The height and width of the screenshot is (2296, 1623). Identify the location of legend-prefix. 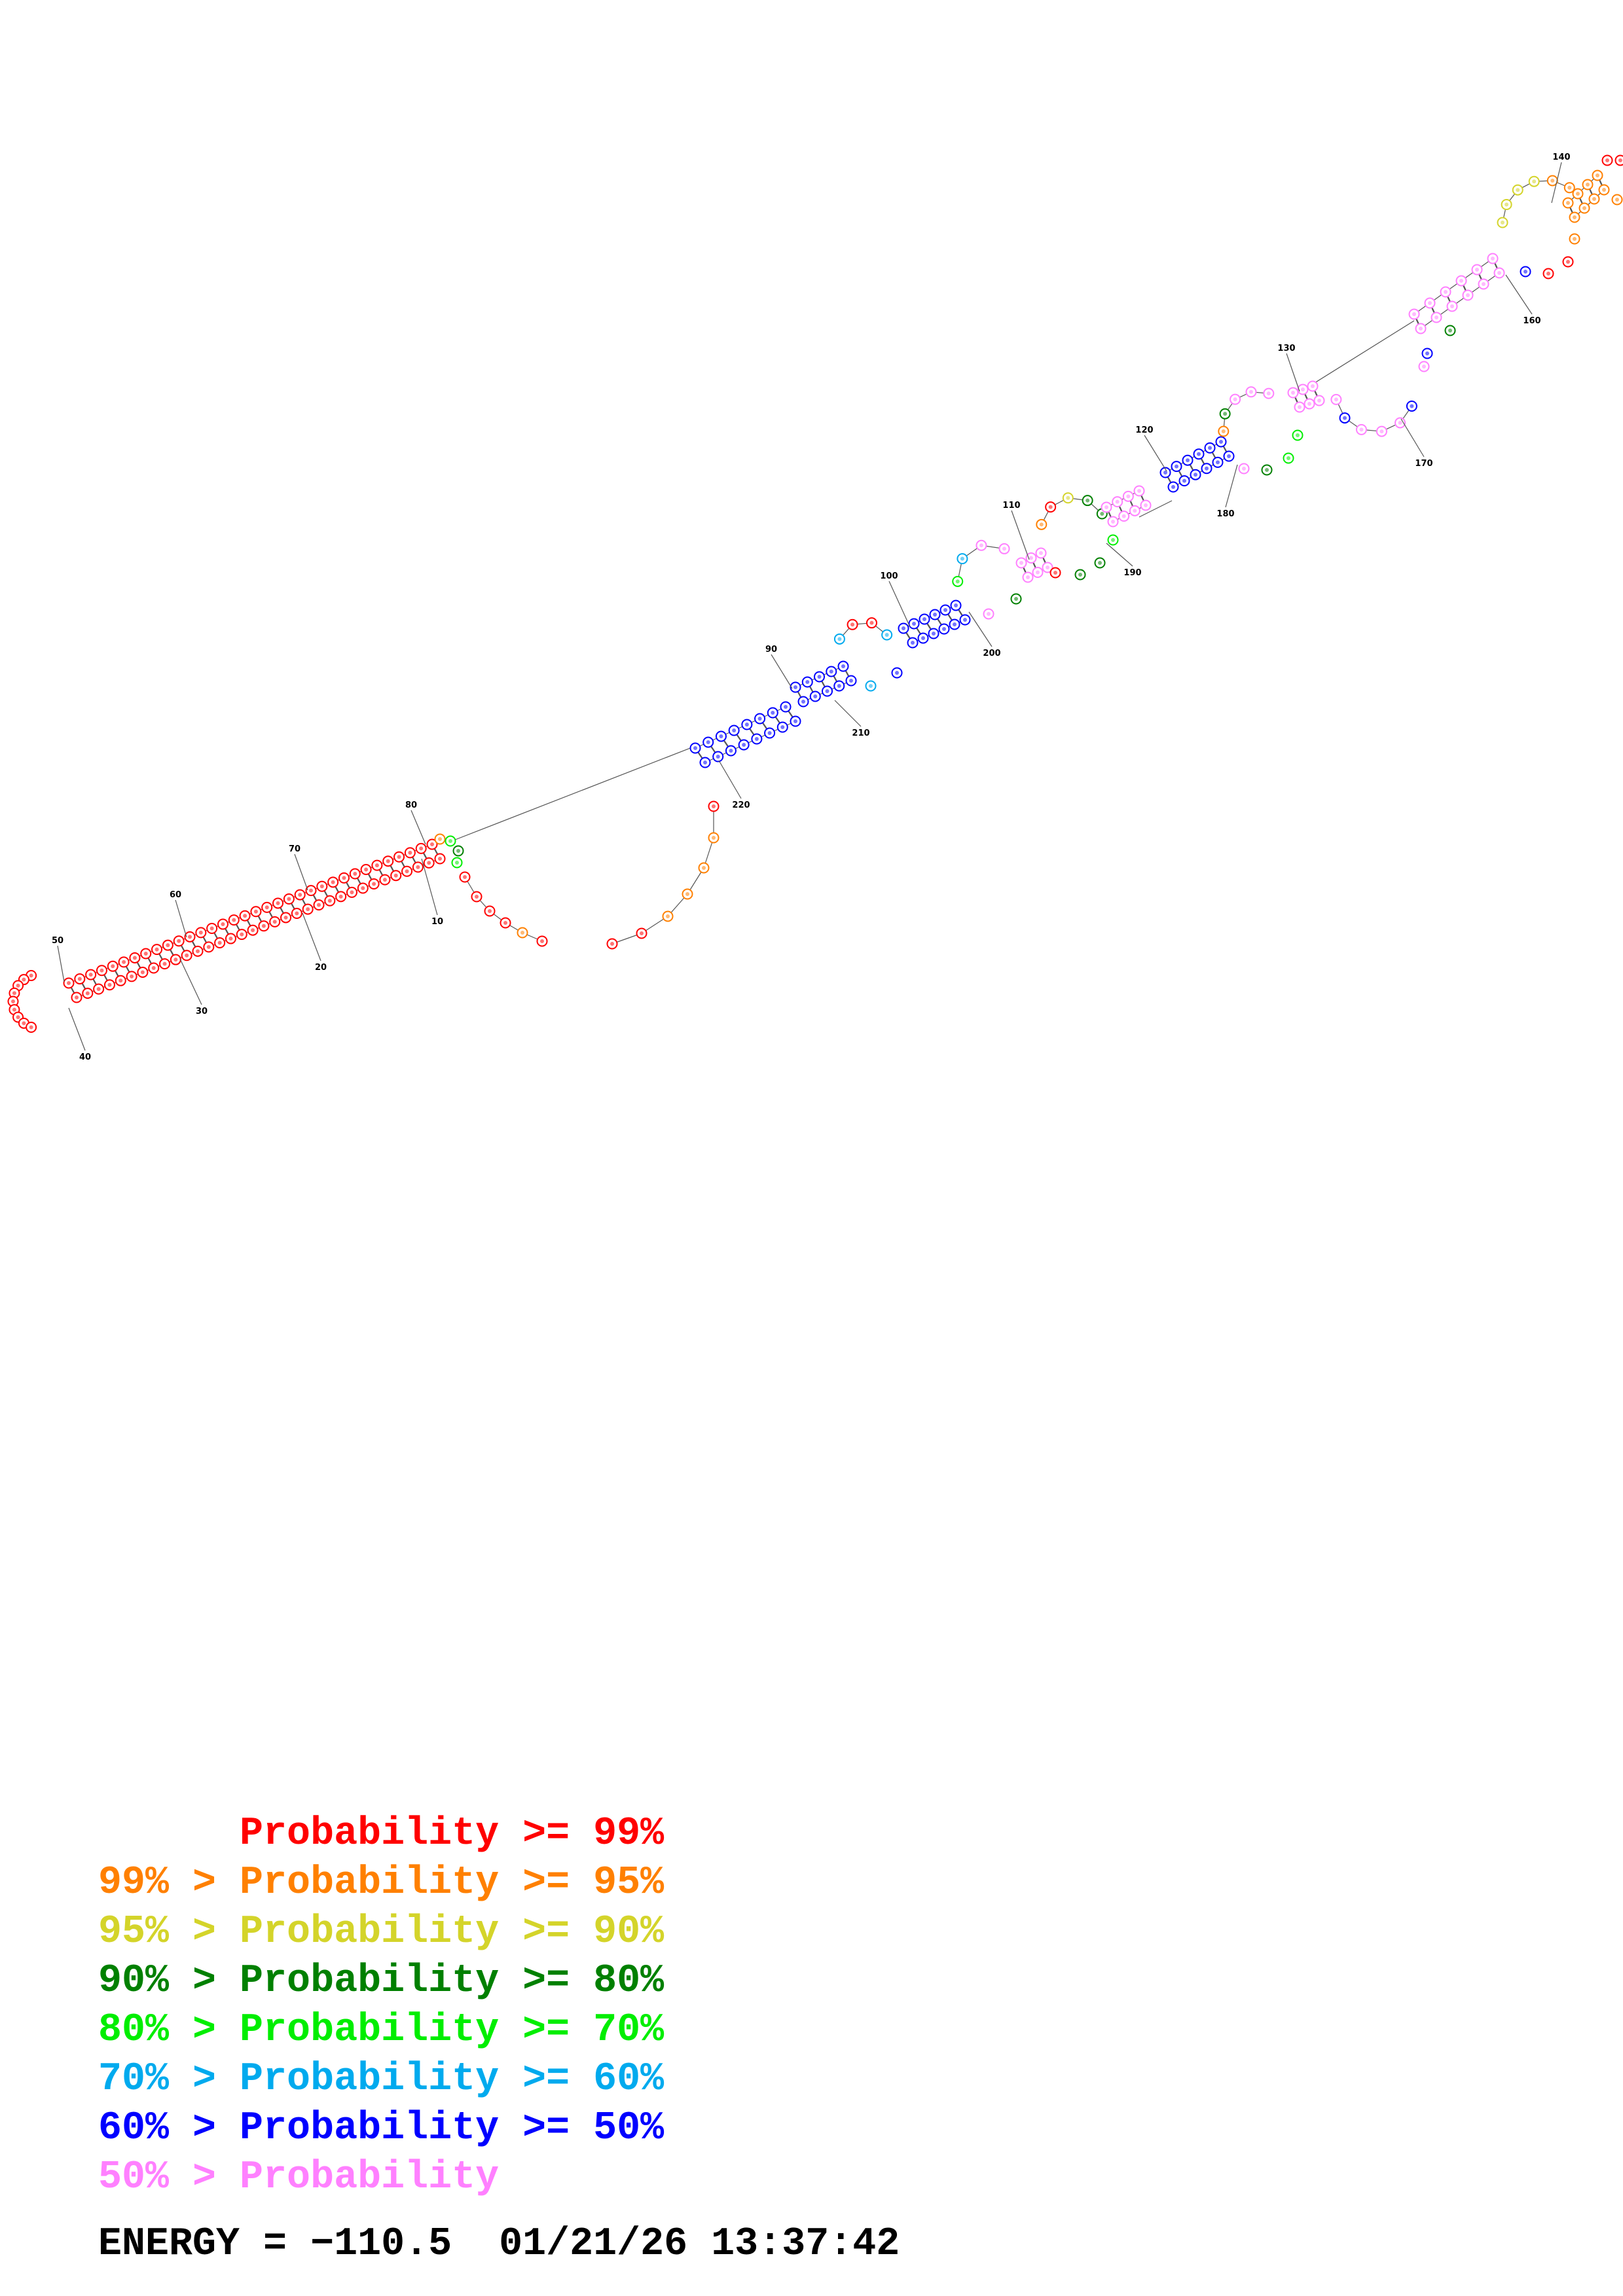
(169, 1834).